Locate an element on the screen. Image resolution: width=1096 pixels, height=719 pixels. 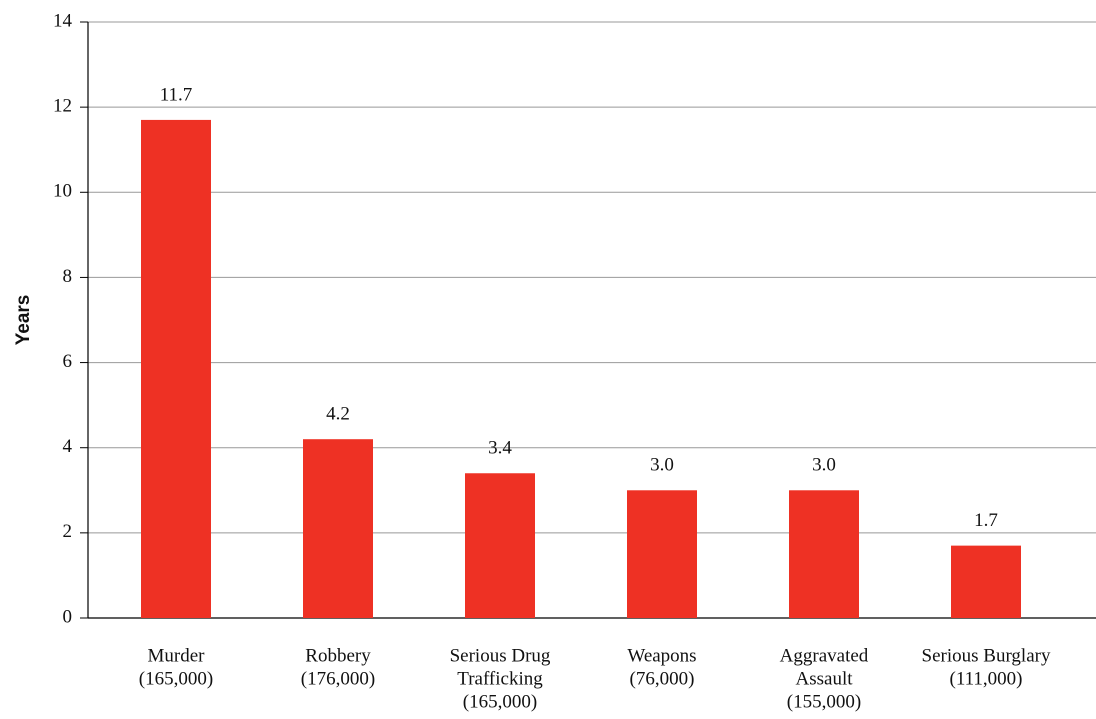
value-label: 4.2 is located at coordinates (338, 414).